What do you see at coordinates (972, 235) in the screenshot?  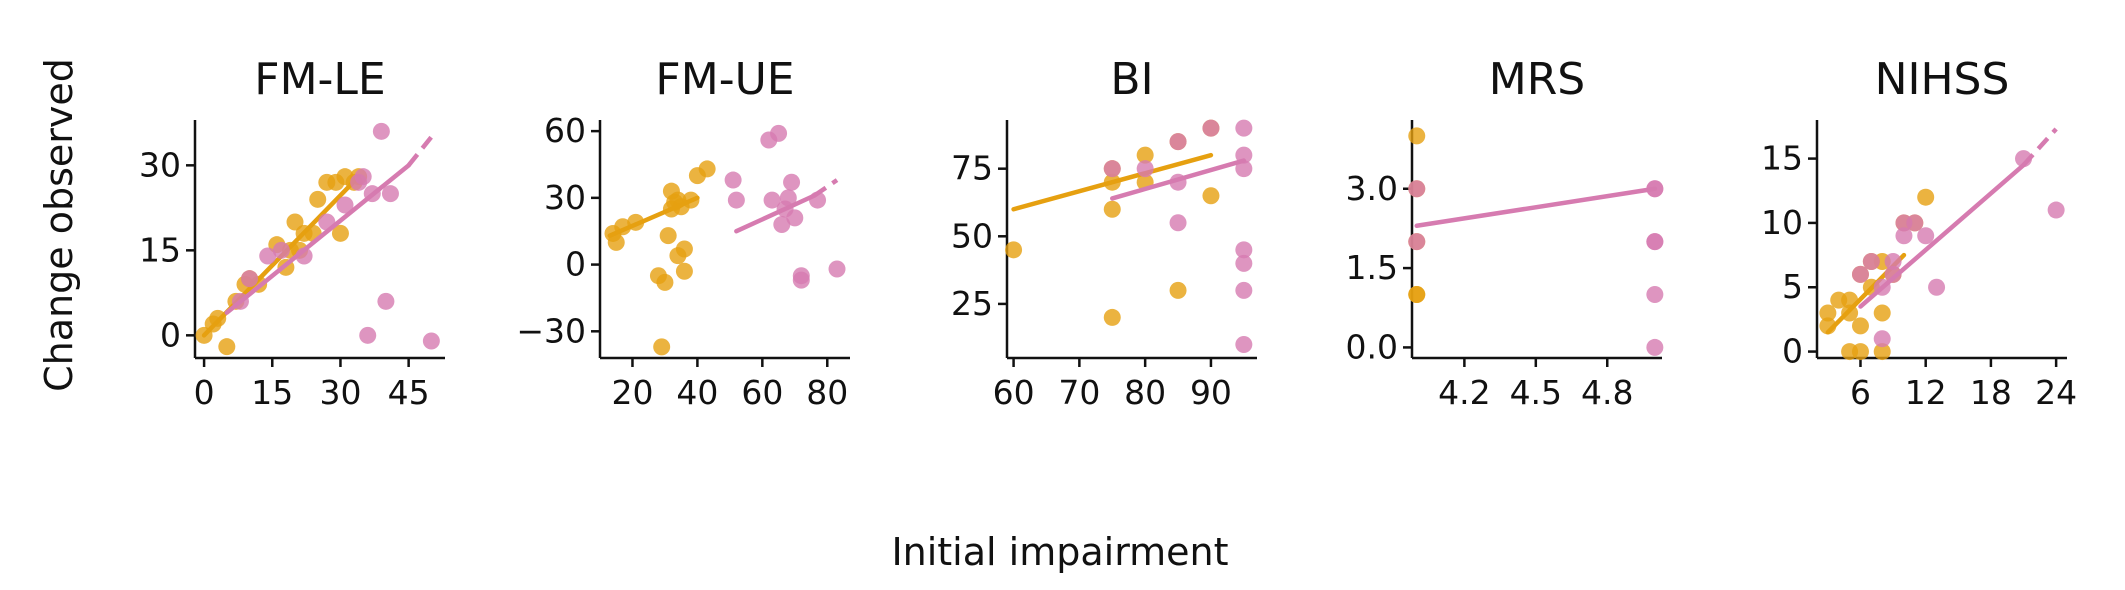 I see `y-tick-label: 50` at bounding box center [972, 235].